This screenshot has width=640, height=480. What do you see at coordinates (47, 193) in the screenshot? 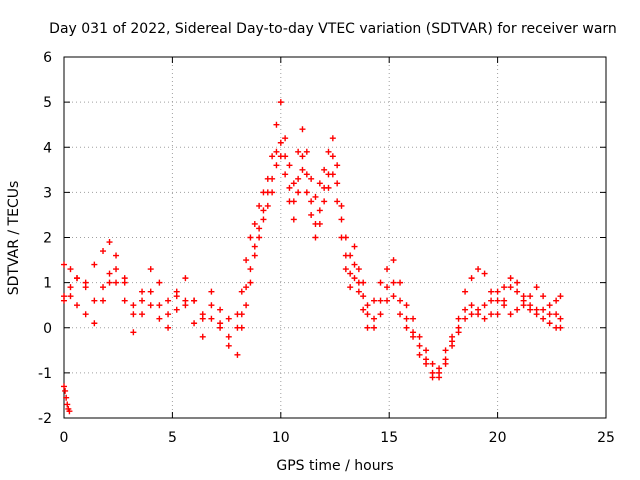
I see `y-tick-label: 3` at bounding box center [47, 193].